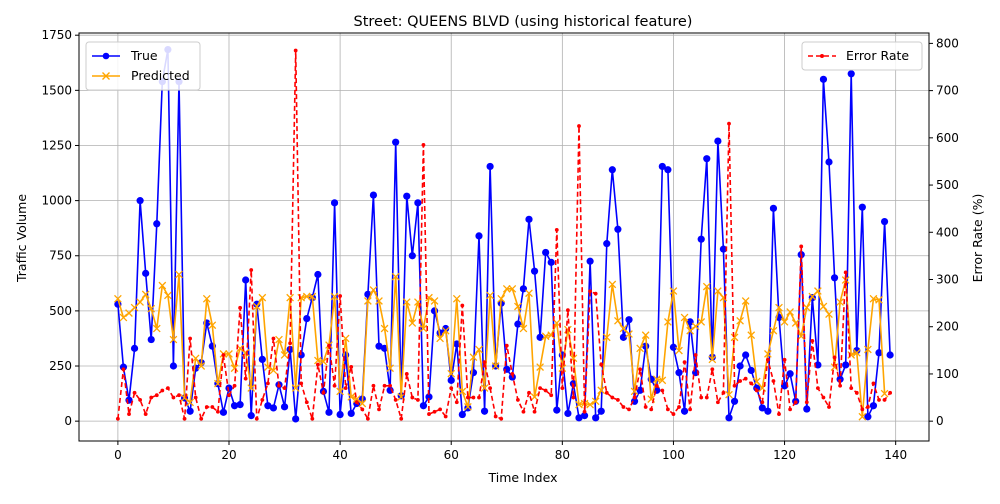  I want to click on y2-axis-label: Error Rate (%), so click(977, 238).